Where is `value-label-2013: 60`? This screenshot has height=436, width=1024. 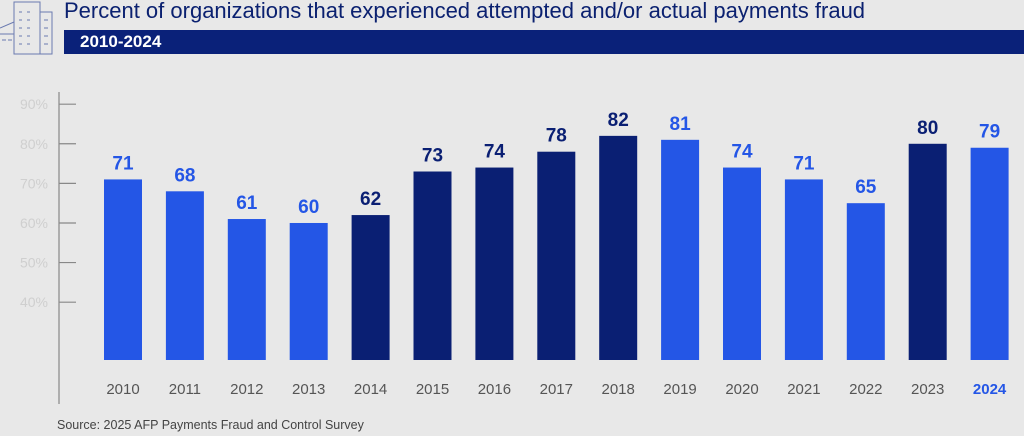
value-label-2013: 60 is located at coordinates (308, 207).